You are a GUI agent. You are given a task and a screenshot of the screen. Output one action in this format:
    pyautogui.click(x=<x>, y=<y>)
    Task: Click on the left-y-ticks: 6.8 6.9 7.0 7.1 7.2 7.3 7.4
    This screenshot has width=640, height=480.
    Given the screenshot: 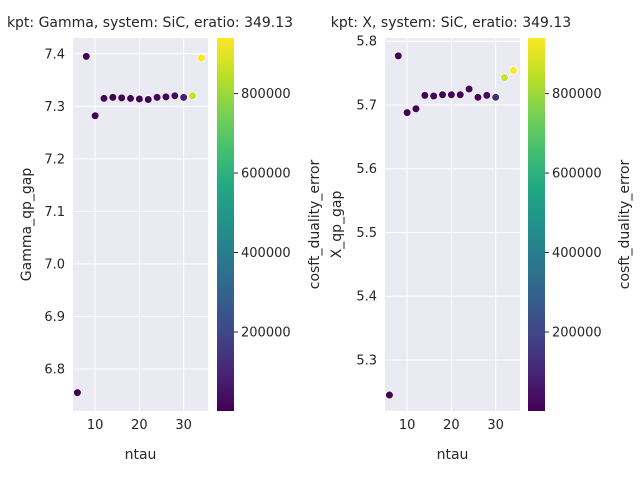 What is the action you would take?
    pyautogui.click(x=54, y=212)
    